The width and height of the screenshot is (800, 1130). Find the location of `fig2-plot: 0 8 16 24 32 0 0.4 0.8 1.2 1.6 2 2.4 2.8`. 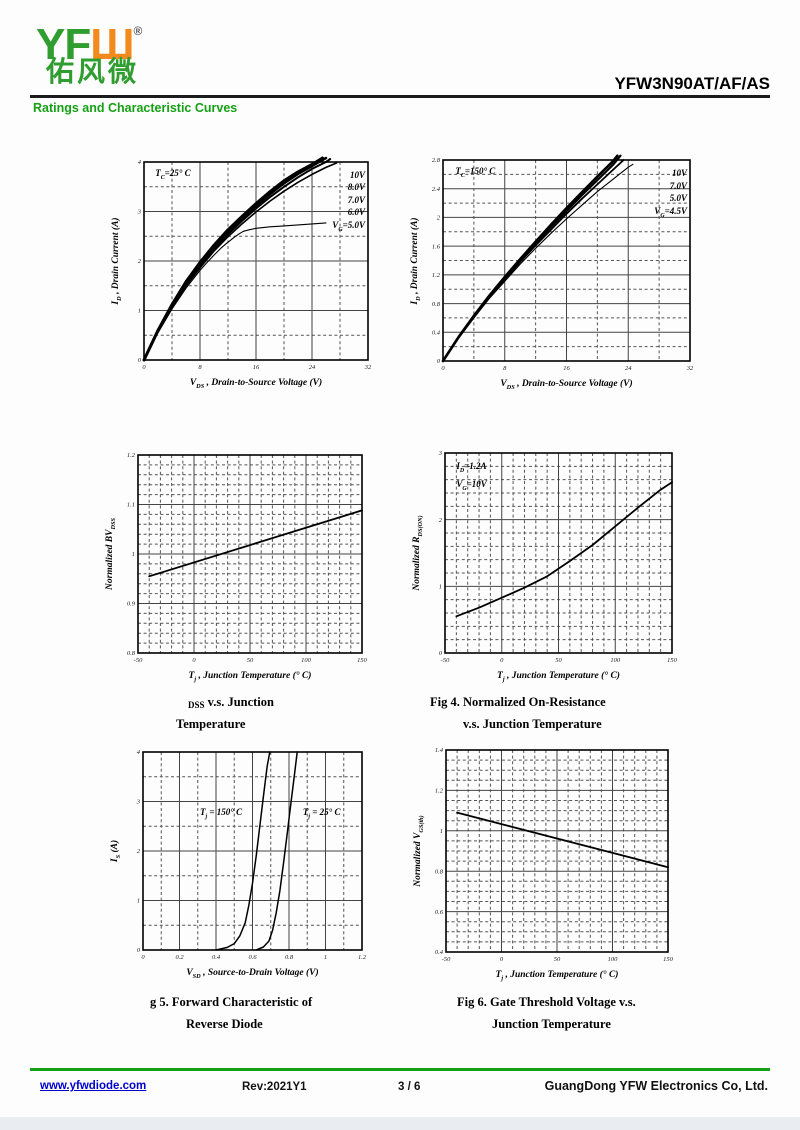

fig2-plot: 0 8 16 24 32 0 0.4 0.8 1.2 1.6 2 2.4 2.8 is located at coordinates (563, 263).